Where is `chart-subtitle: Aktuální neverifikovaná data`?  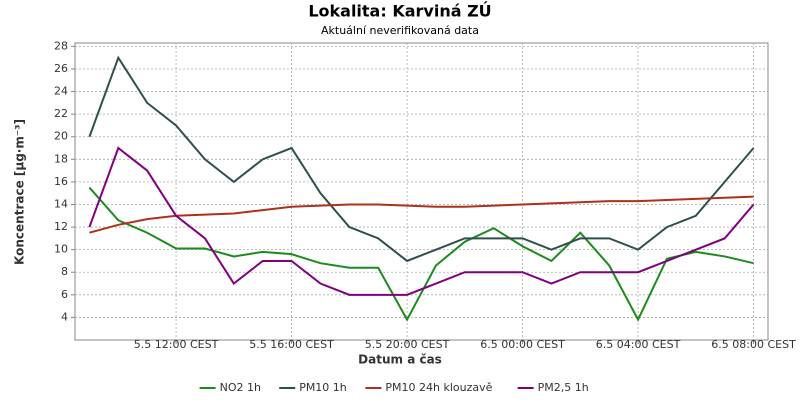
chart-subtitle: Aktuální neverifikovaná data is located at coordinates (400, 30).